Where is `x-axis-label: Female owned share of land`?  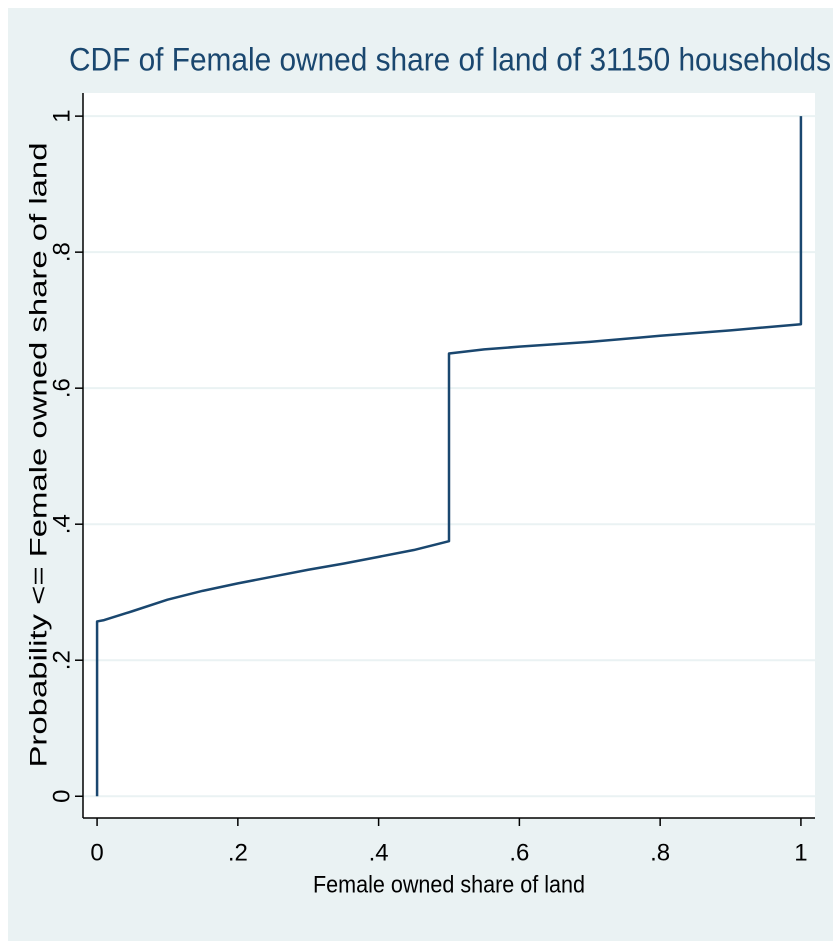
x-axis-label: Female owned share of land is located at coordinates (449, 884).